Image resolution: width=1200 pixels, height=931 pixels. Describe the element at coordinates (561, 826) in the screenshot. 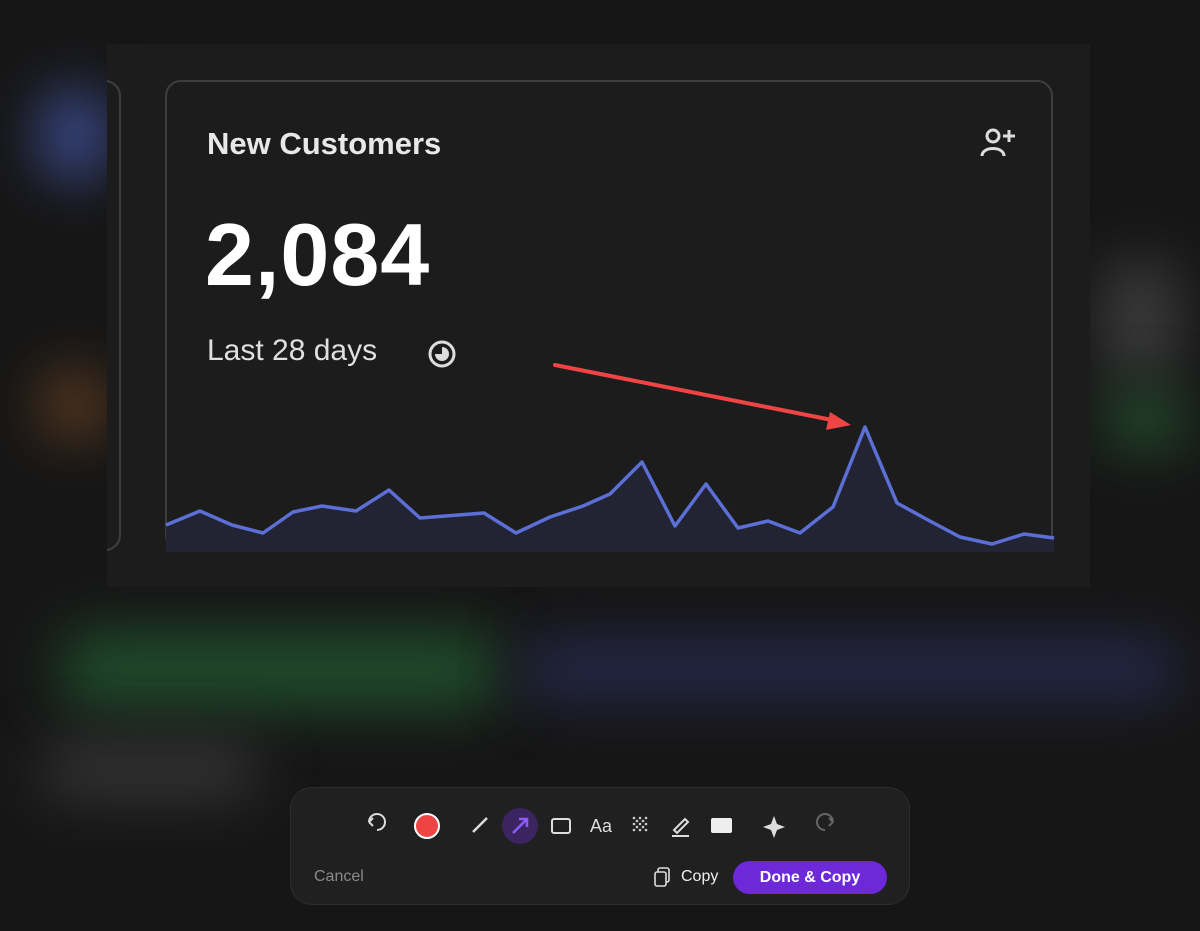

I see `rect-tool` at that location.